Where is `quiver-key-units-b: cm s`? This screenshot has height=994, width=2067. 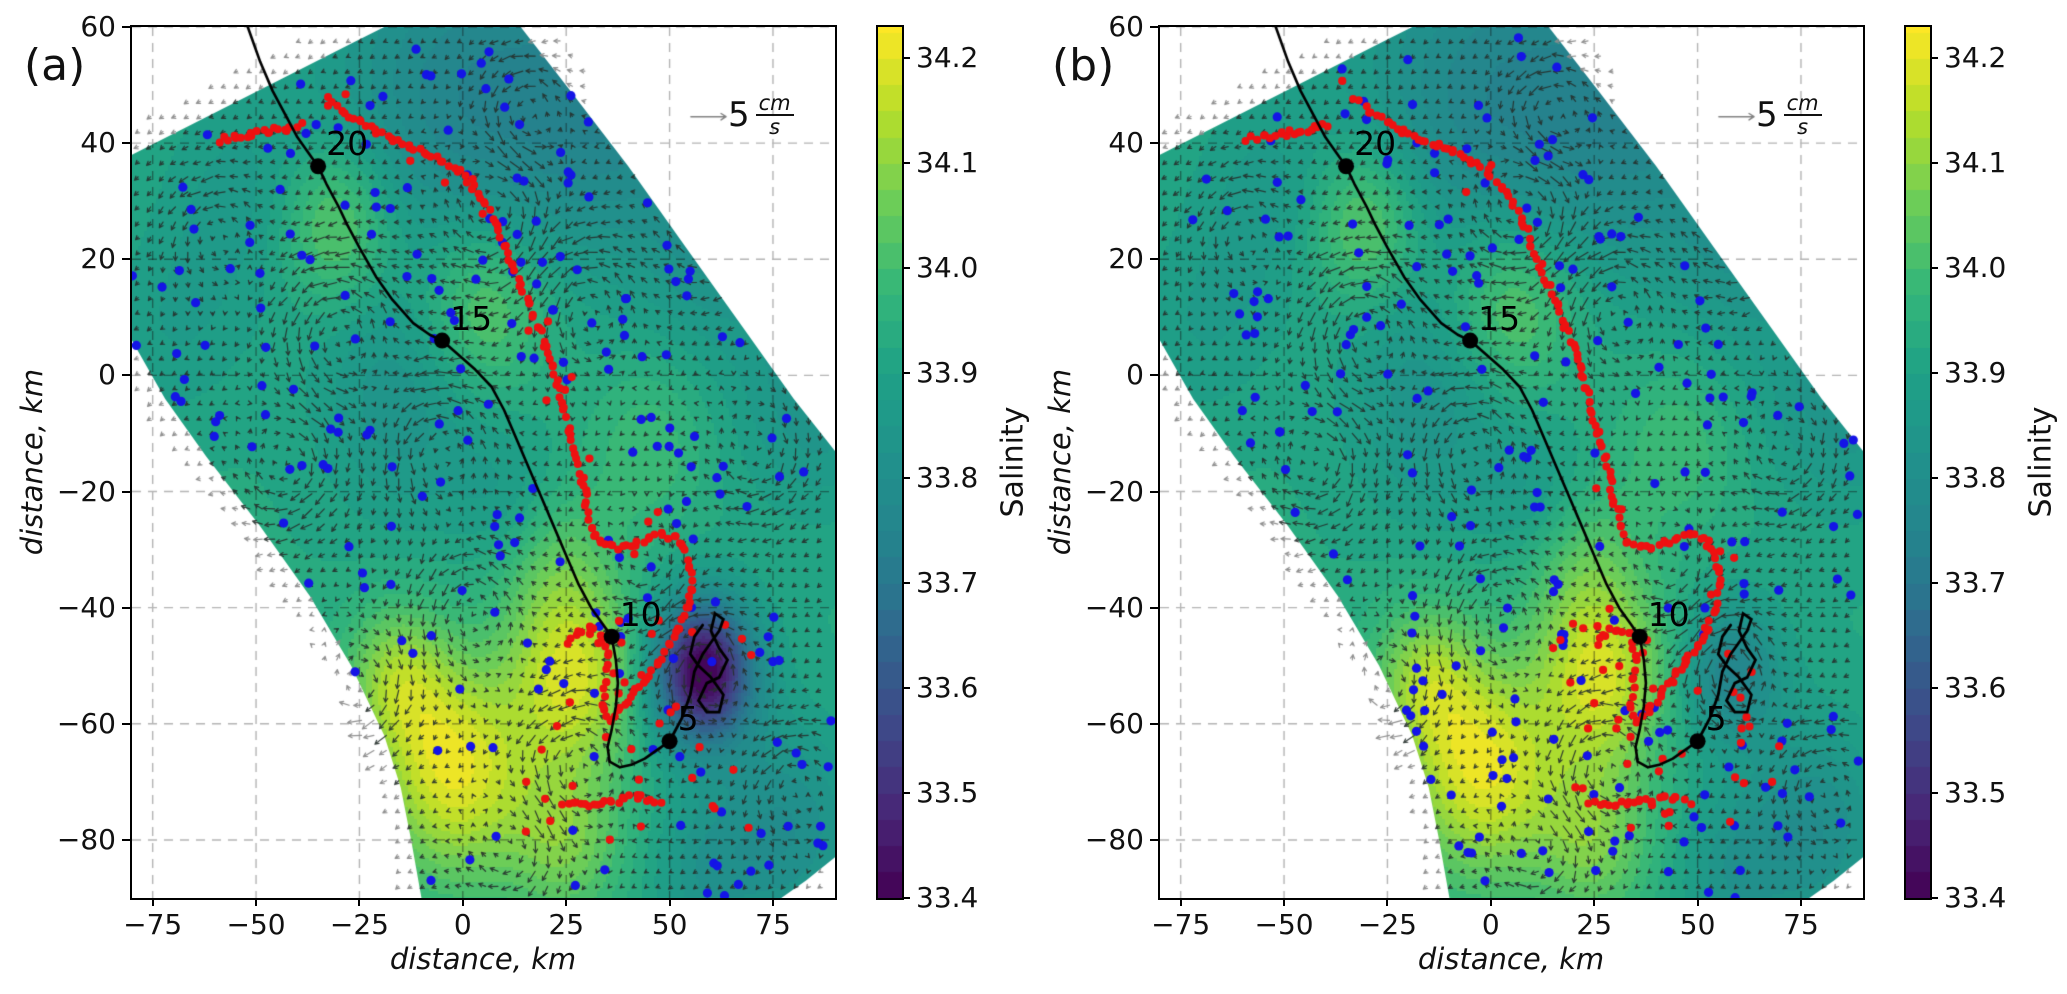
quiver-key-units-b: cm s is located at coordinates (1802, 116).